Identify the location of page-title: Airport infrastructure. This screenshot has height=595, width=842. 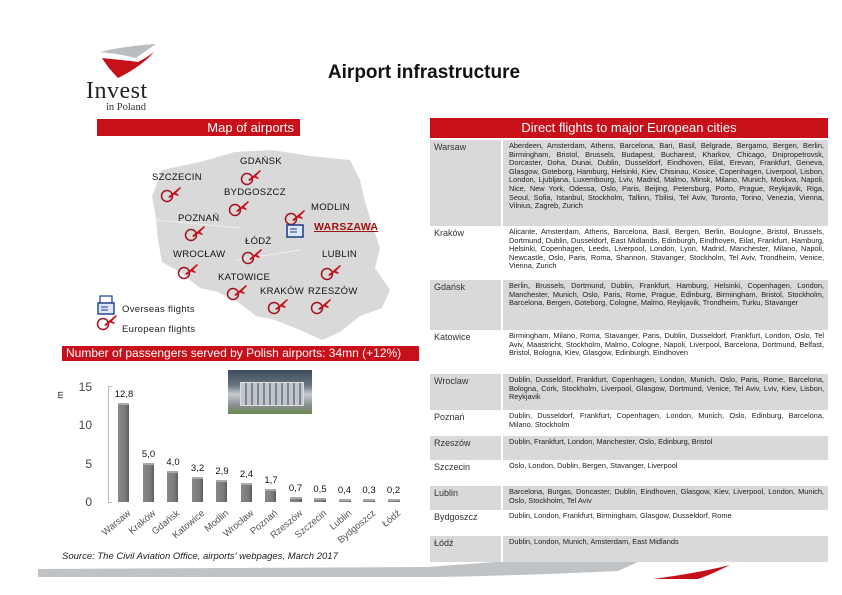
(424, 72).